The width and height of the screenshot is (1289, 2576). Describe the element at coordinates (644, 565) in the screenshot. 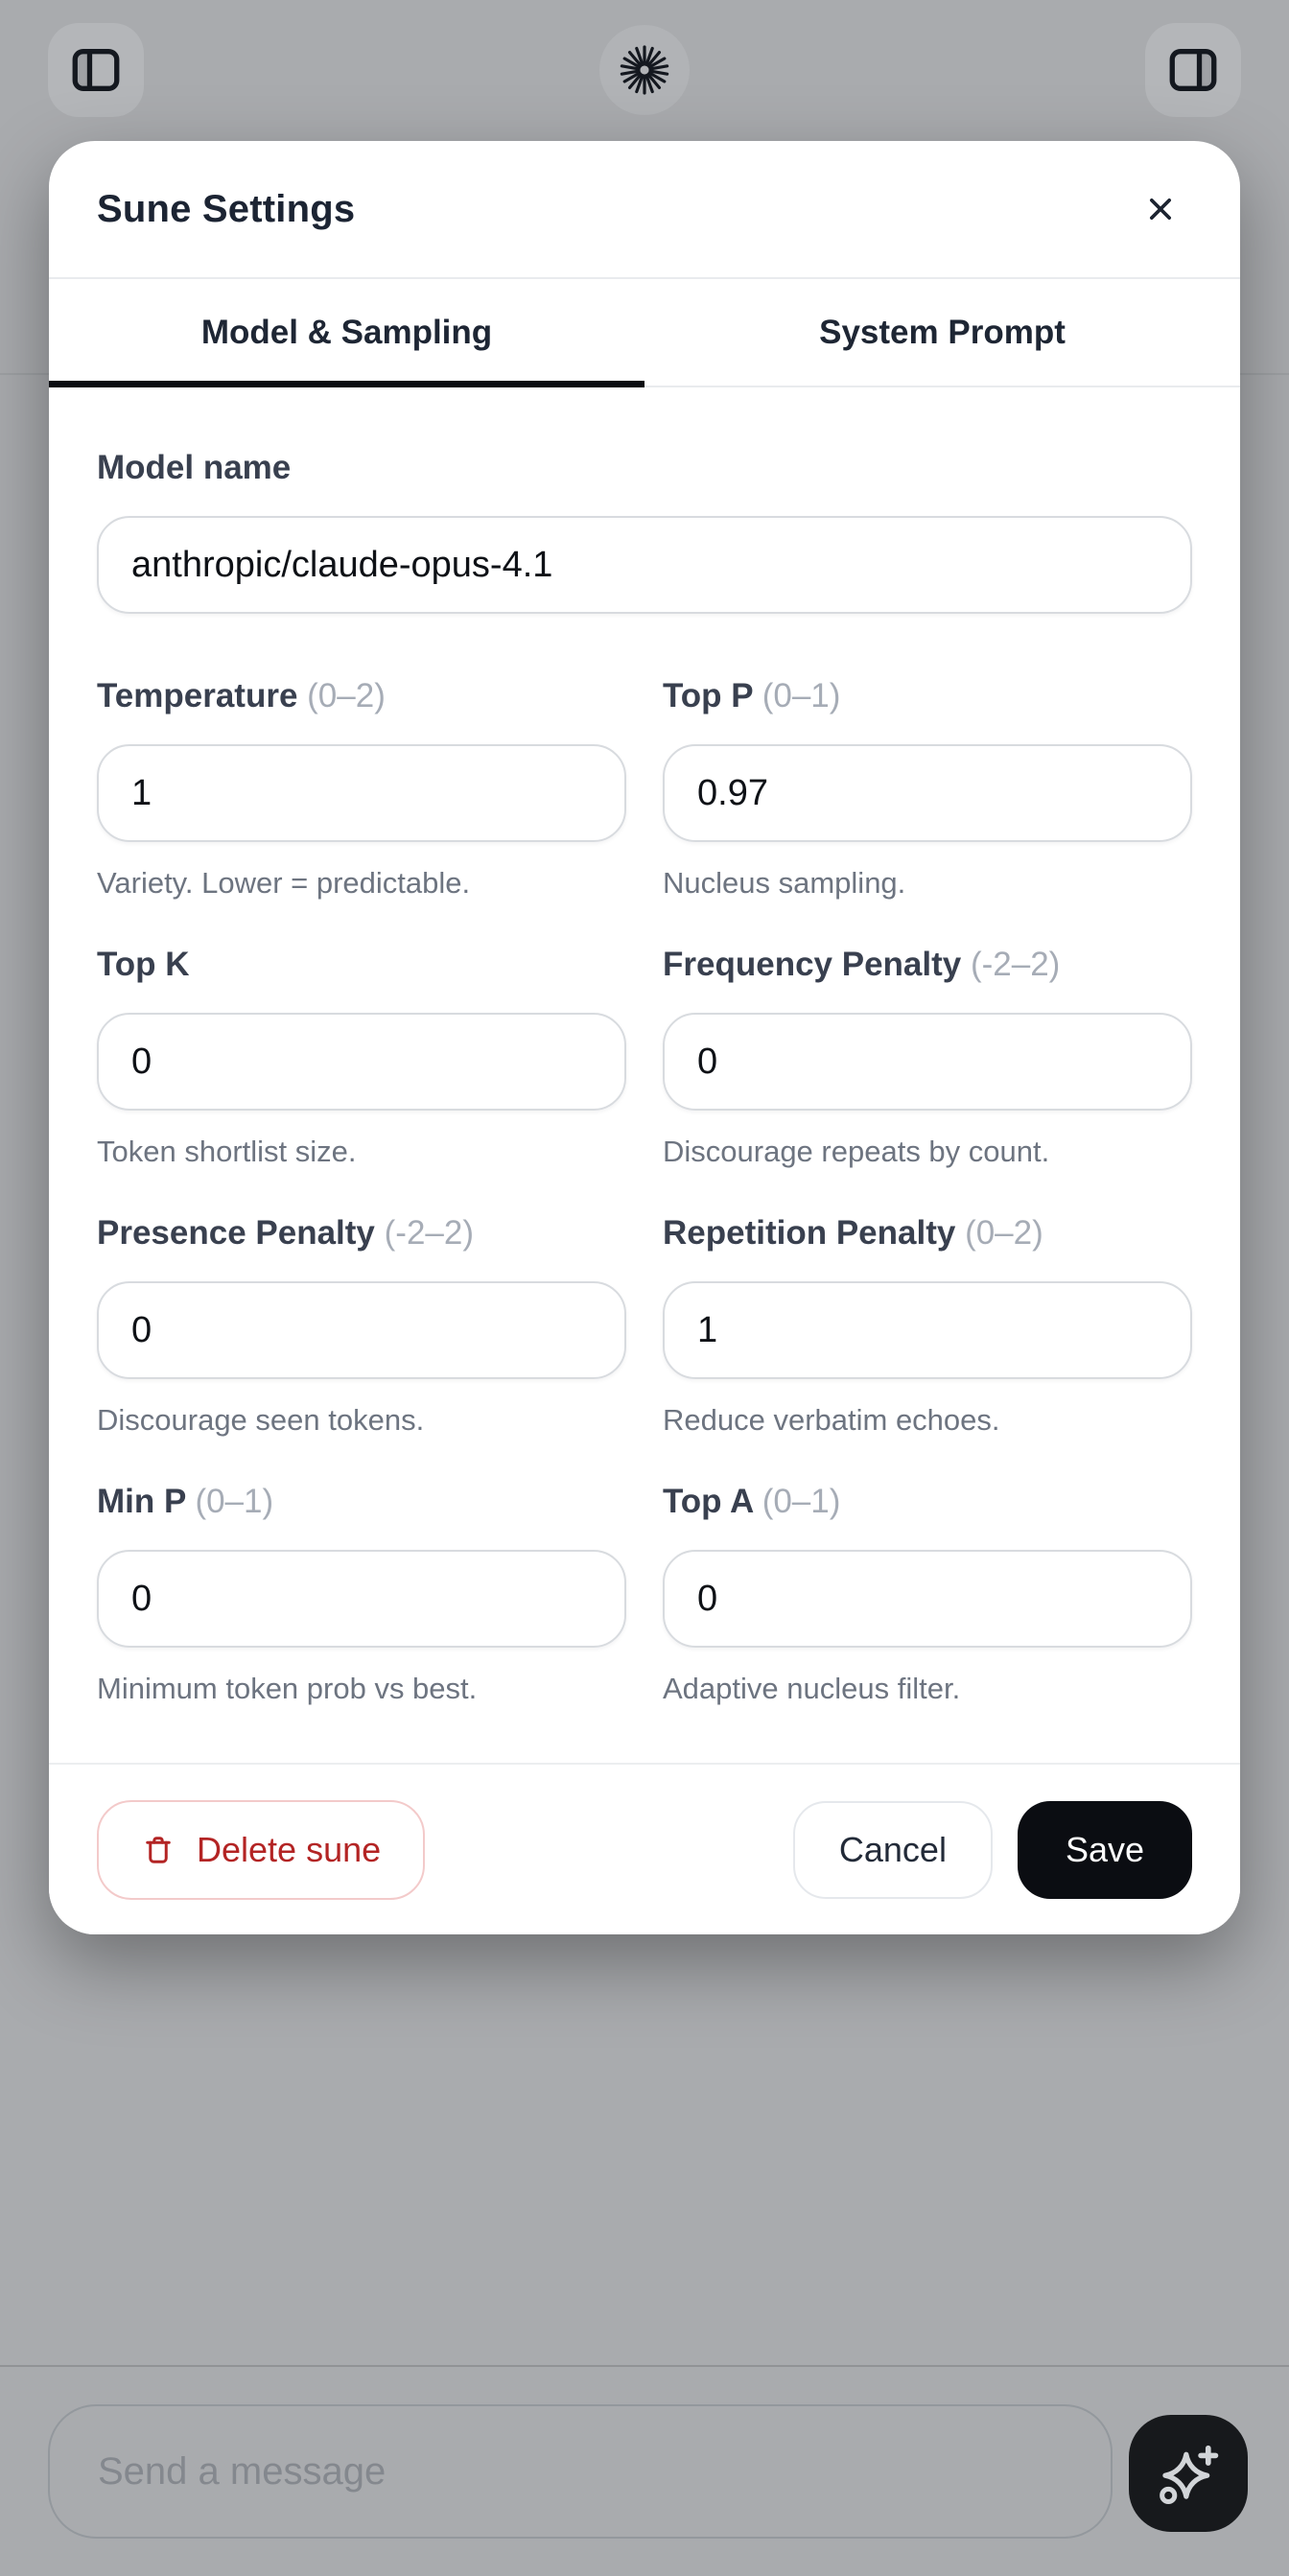

I see `model-name-input` at that location.